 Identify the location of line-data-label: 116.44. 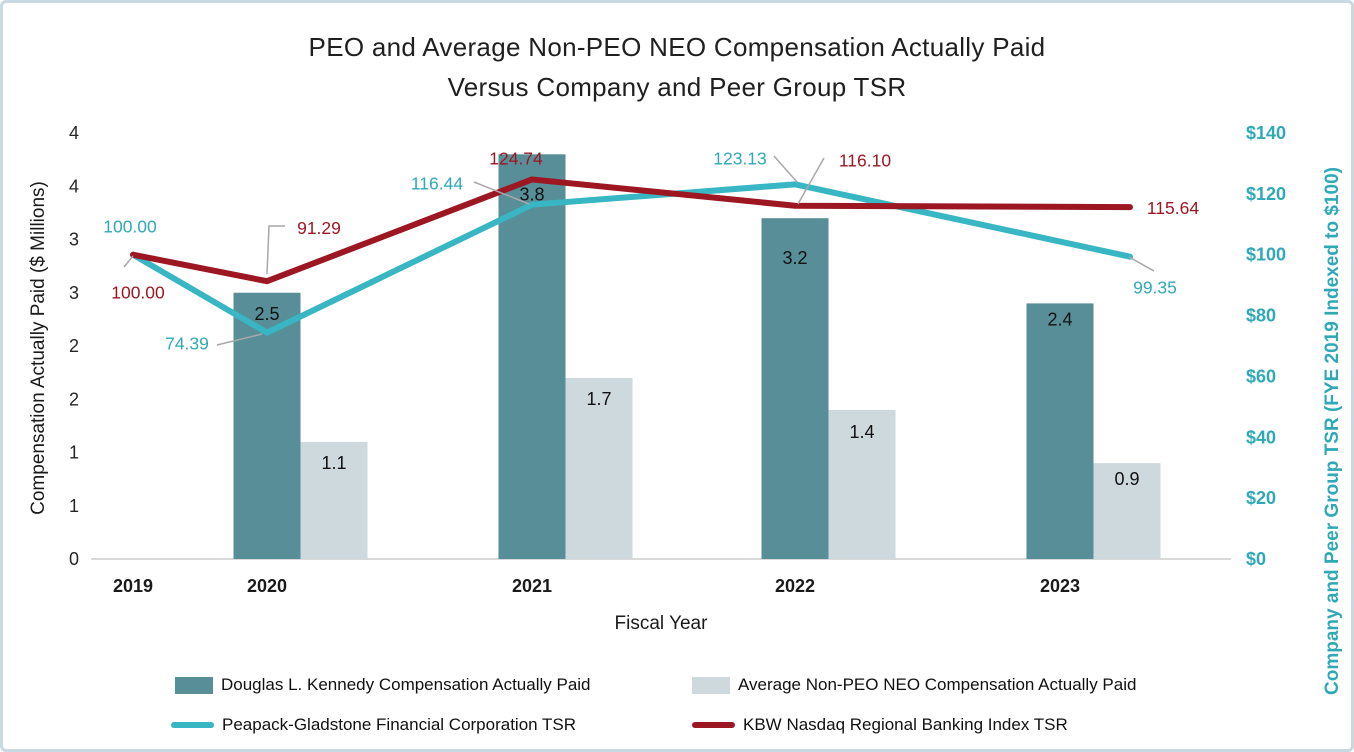
(437, 184).